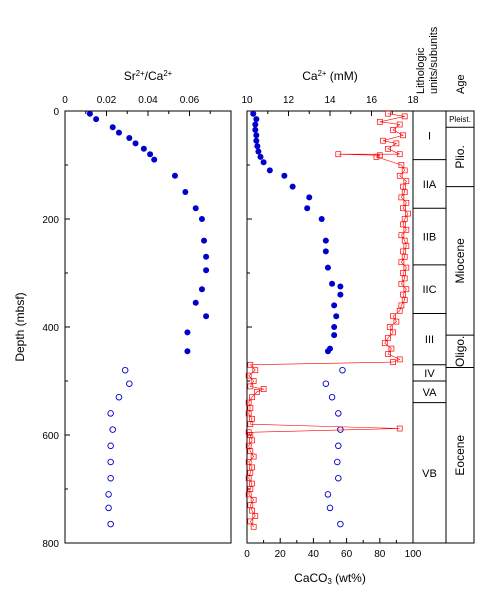  Describe the element at coordinates (65, 100) in the screenshot. I see `sr-ca-x-tick-label: 0` at that location.